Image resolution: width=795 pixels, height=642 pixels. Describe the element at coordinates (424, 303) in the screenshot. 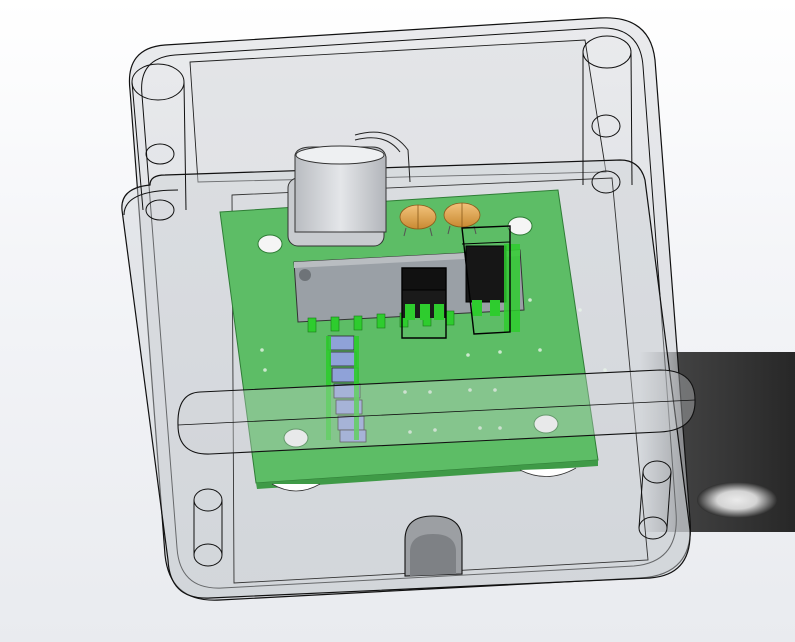

I see `sot-regulator-left` at that location.